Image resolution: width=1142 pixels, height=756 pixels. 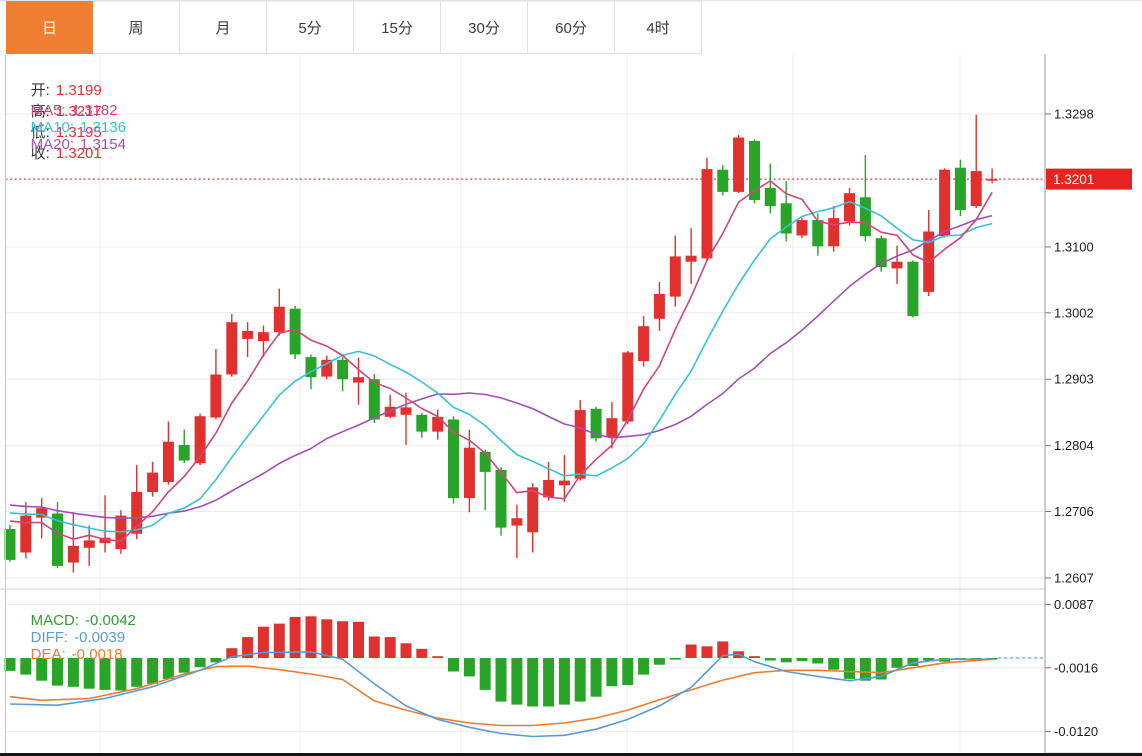 What do you see at coordinates (136, 27) in the screenshot?
I see `tab-week: 周` at bounding box center [136, 27].